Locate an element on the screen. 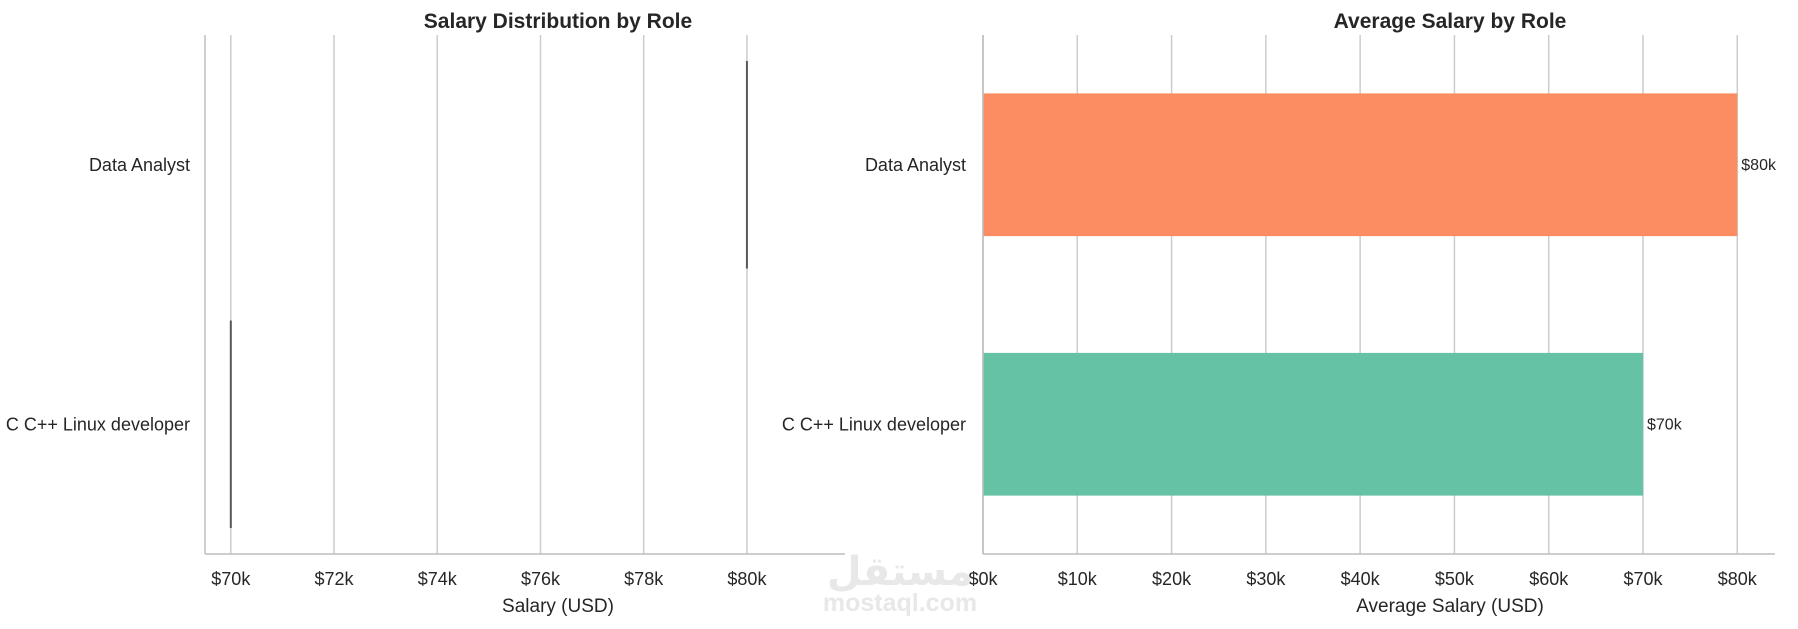 The width and height of the screenshot is (1798, 629). right-x-tick-label: $0k is located at coordinates (983, 579).